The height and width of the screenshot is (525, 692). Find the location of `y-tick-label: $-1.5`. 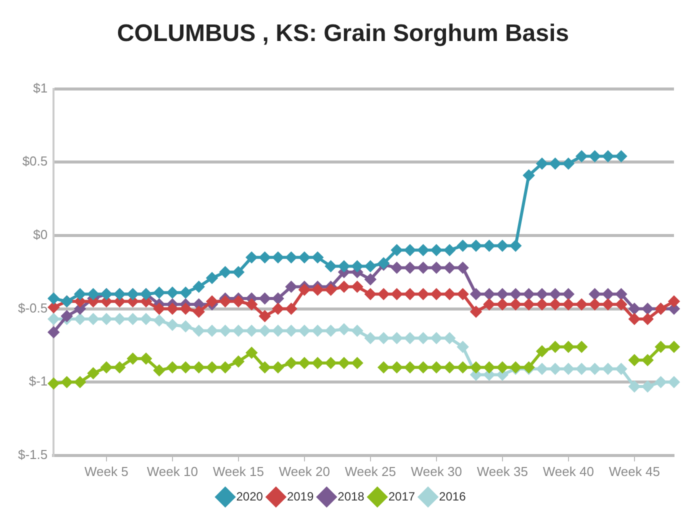

y-tick-label: $-1.5 is located at coordinates (33, 454).